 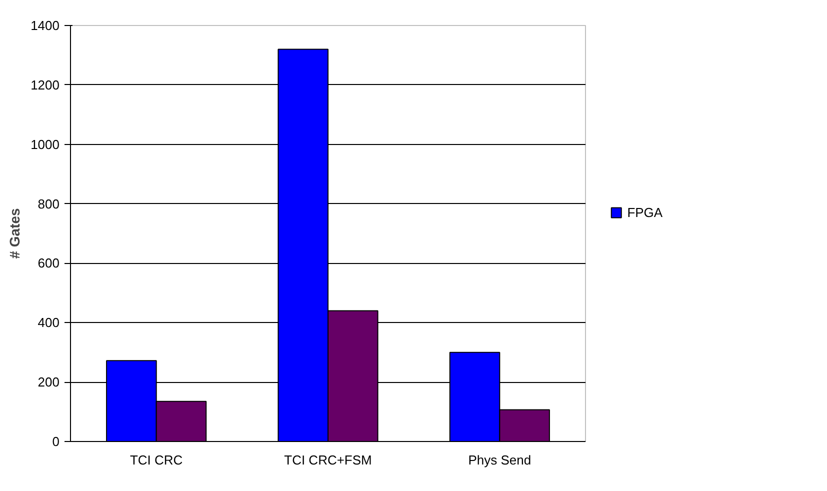 I want to click on x-tick-label: TCI CRC, so click(x=156, y=460).